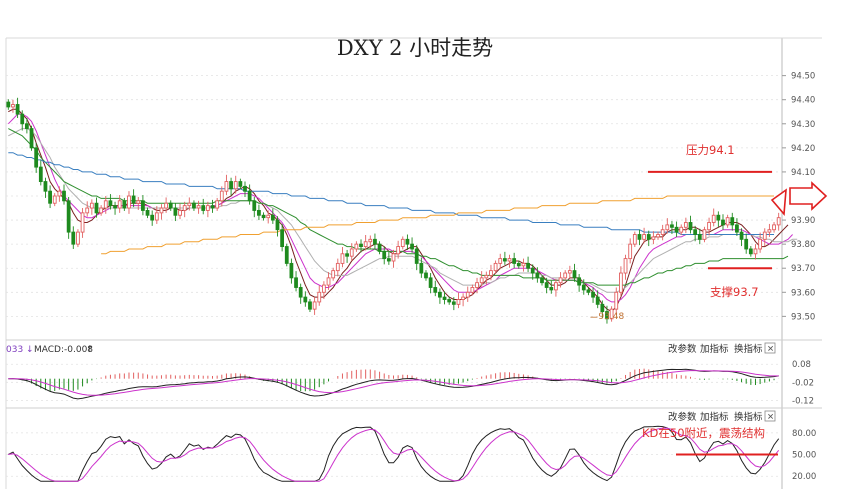 This screenshot has width=841, height=489. I want to click on y-tick-label: -0.02, so click(803, 383).